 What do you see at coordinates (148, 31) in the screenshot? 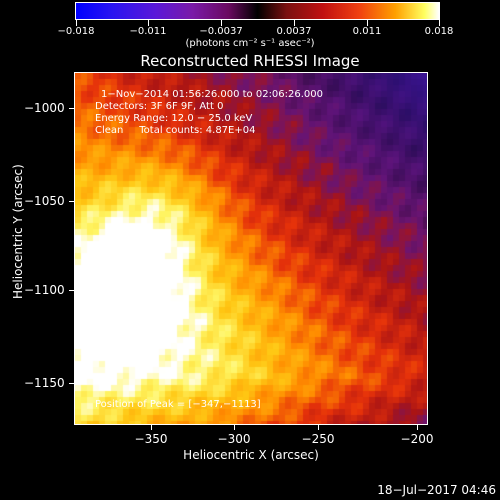
I see `colorbar-tick-label: −0.011` at bounding box center [148, 31].